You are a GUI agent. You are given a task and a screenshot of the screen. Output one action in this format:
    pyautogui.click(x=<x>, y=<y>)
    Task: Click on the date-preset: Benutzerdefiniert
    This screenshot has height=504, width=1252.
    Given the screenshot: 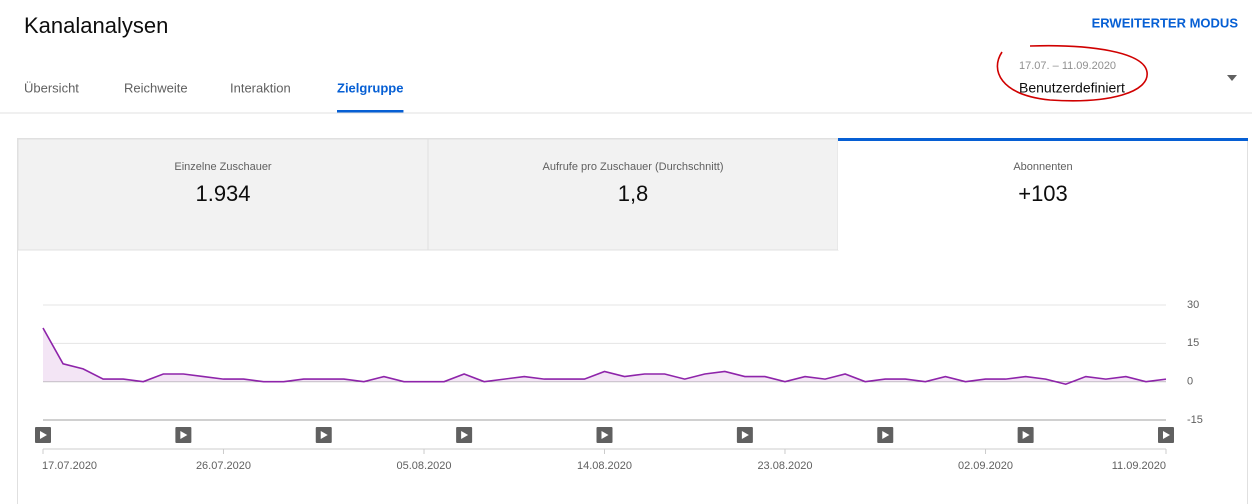 What is the action you would take?
    pyautogui.click(x=1072, y=88)
    